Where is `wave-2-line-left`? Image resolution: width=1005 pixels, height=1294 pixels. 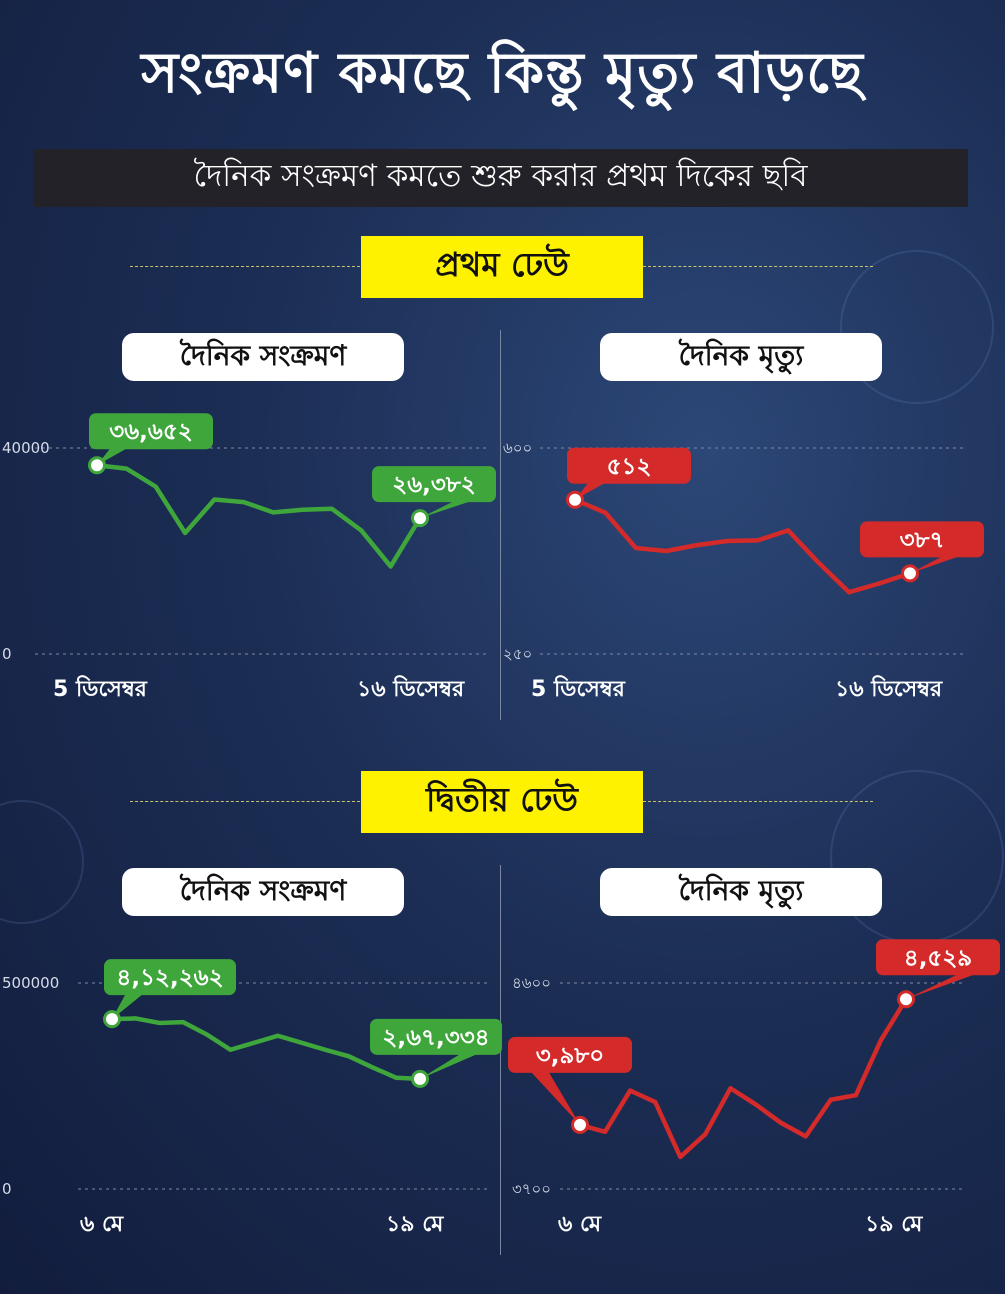 wave-2-line-left is located at coordinates (245, 801).